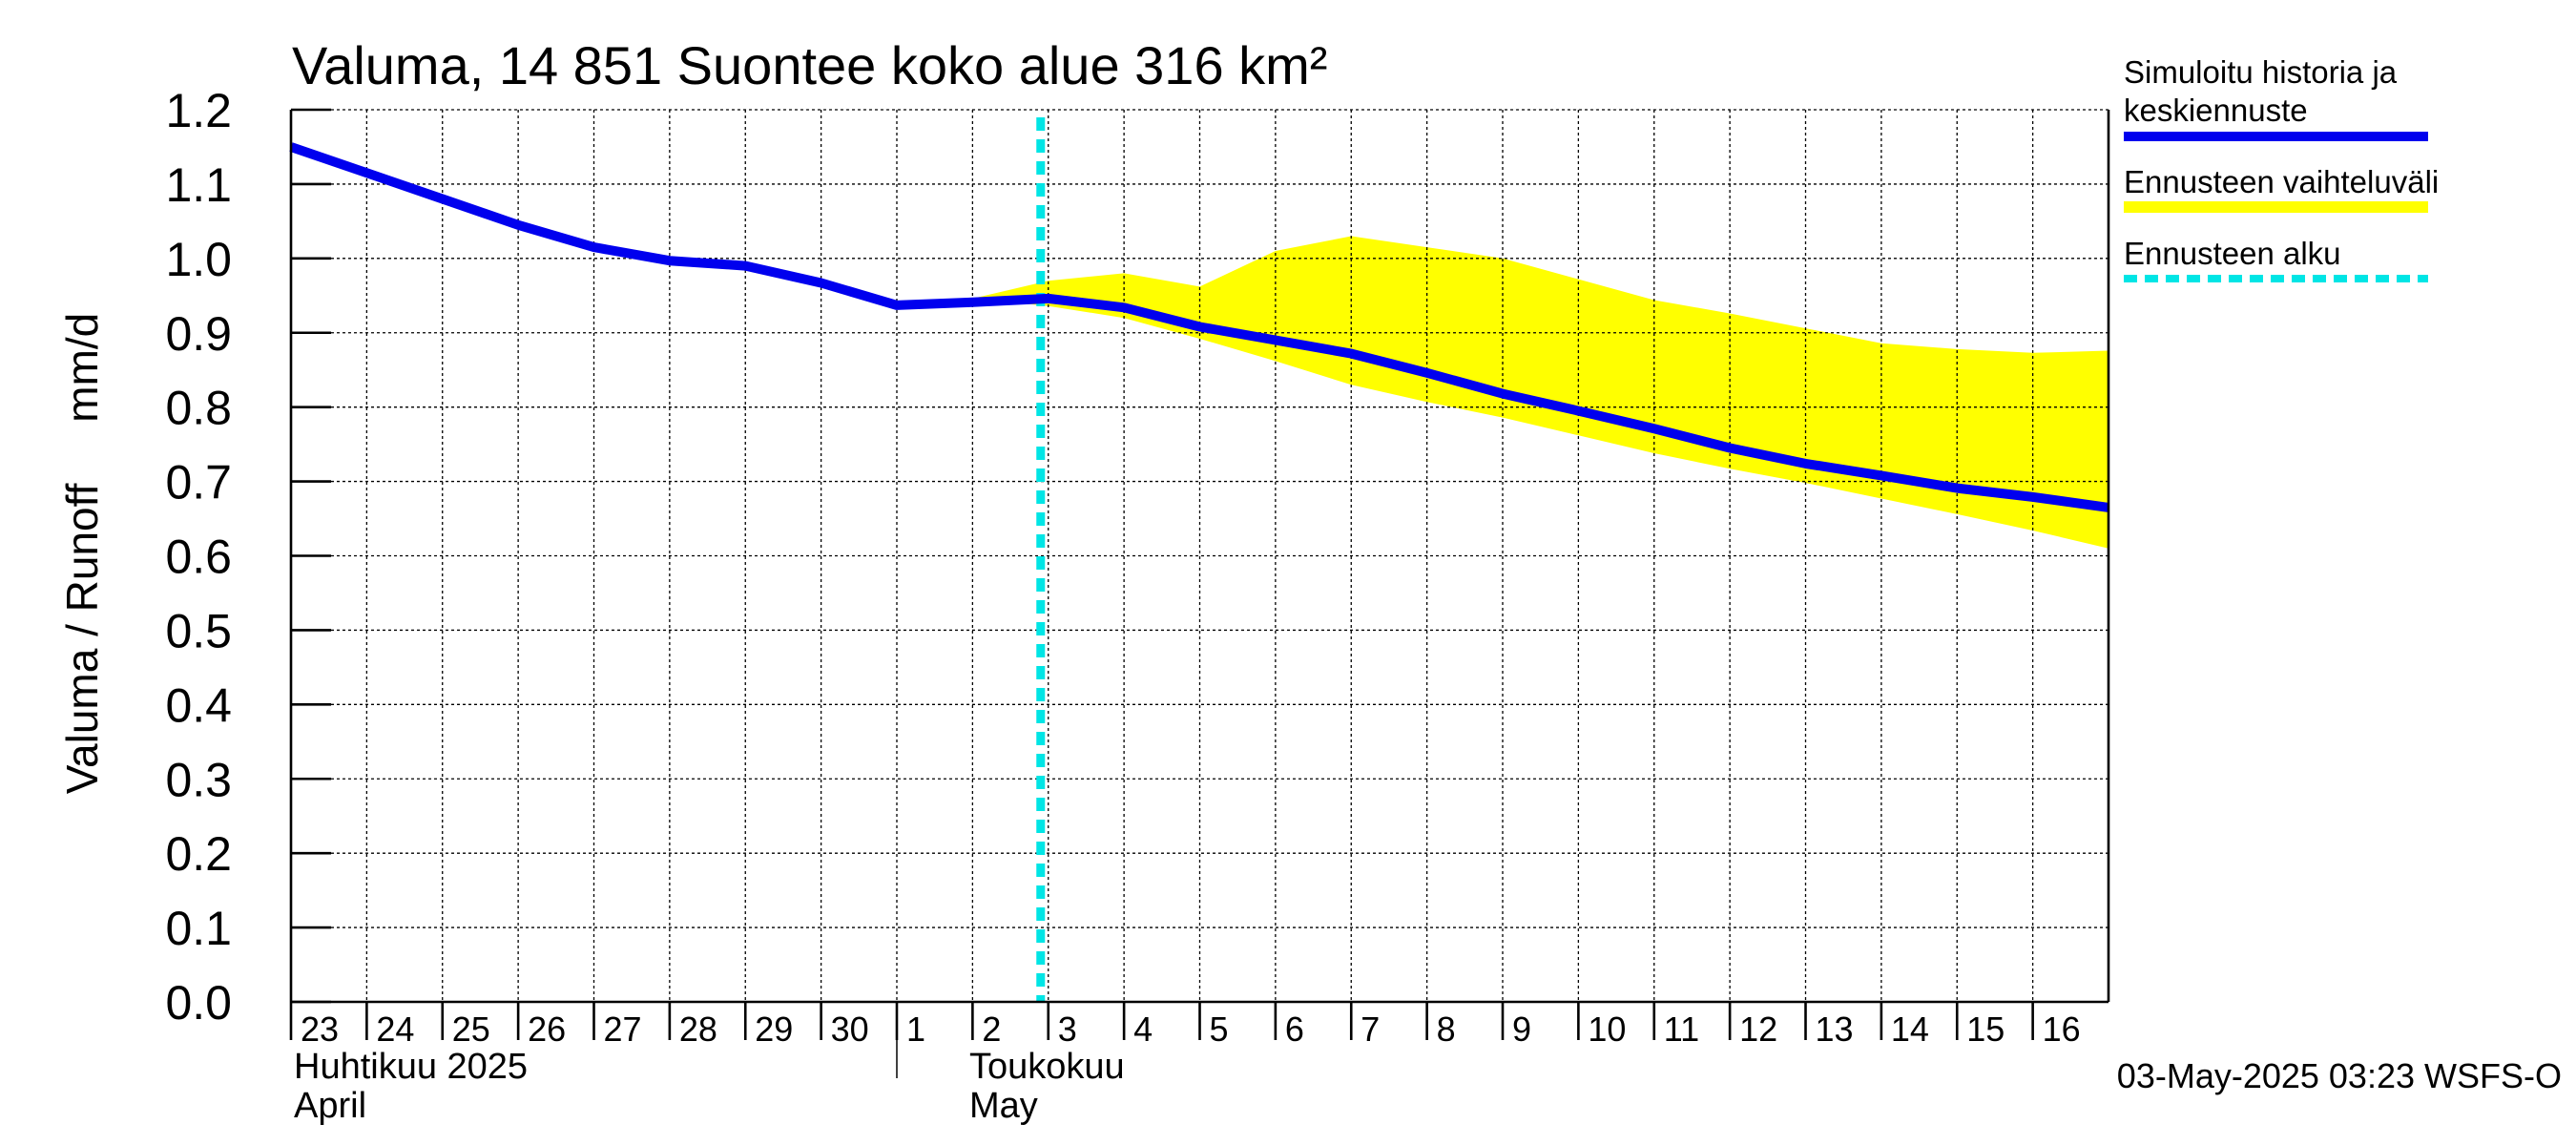 The height and width of the screenshot is (1145, 2576). What do you see at coordinates (1003, 1106) in the screenshot?
I see `month-label-english: May` at bounding box center [1003, 1106].